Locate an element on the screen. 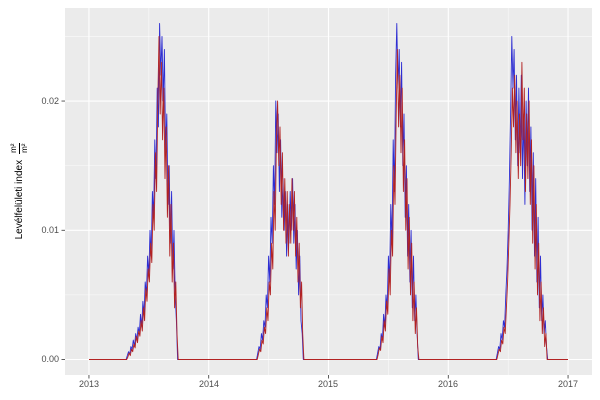 The height and width of the screenshot is (400, 600). x-tick-label: 2013 is located at coordinates (89, 384).